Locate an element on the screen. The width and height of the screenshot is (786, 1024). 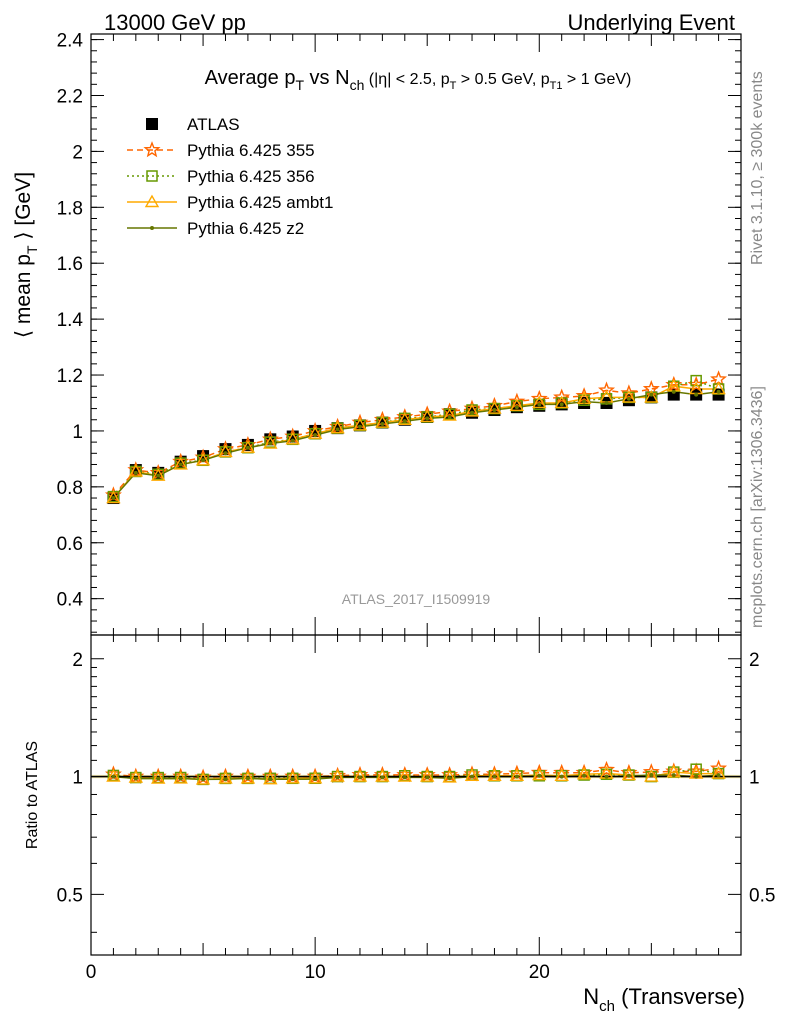
main-y-tick-label: 1.4 is located at coordinates (70, 320).